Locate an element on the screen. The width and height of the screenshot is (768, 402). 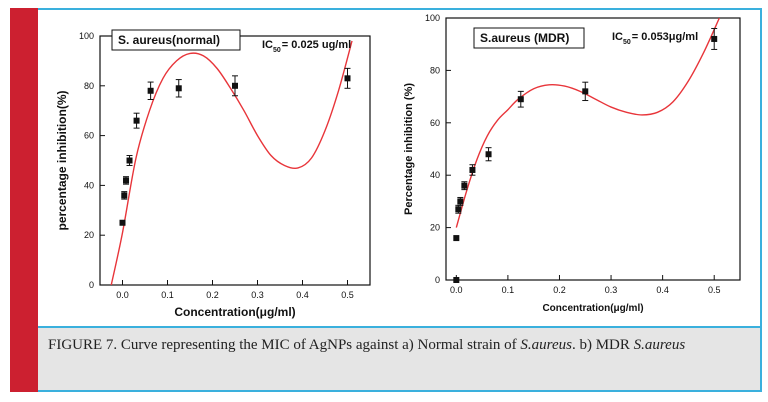
legend-label: S. aureus(normal) is located at coordinates (169, 40).